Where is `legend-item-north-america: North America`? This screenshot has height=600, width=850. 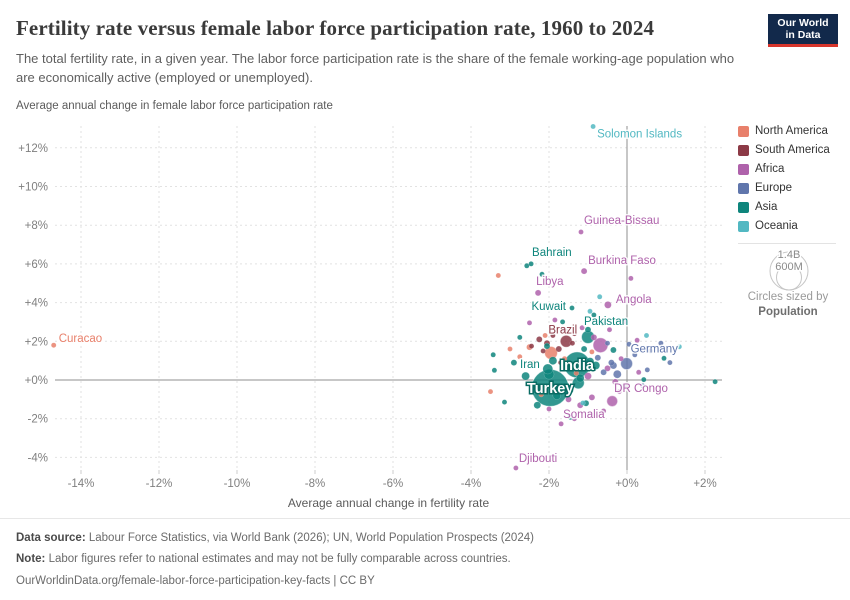 legend-item-north-america: North America is located at coordinates (790, 131).